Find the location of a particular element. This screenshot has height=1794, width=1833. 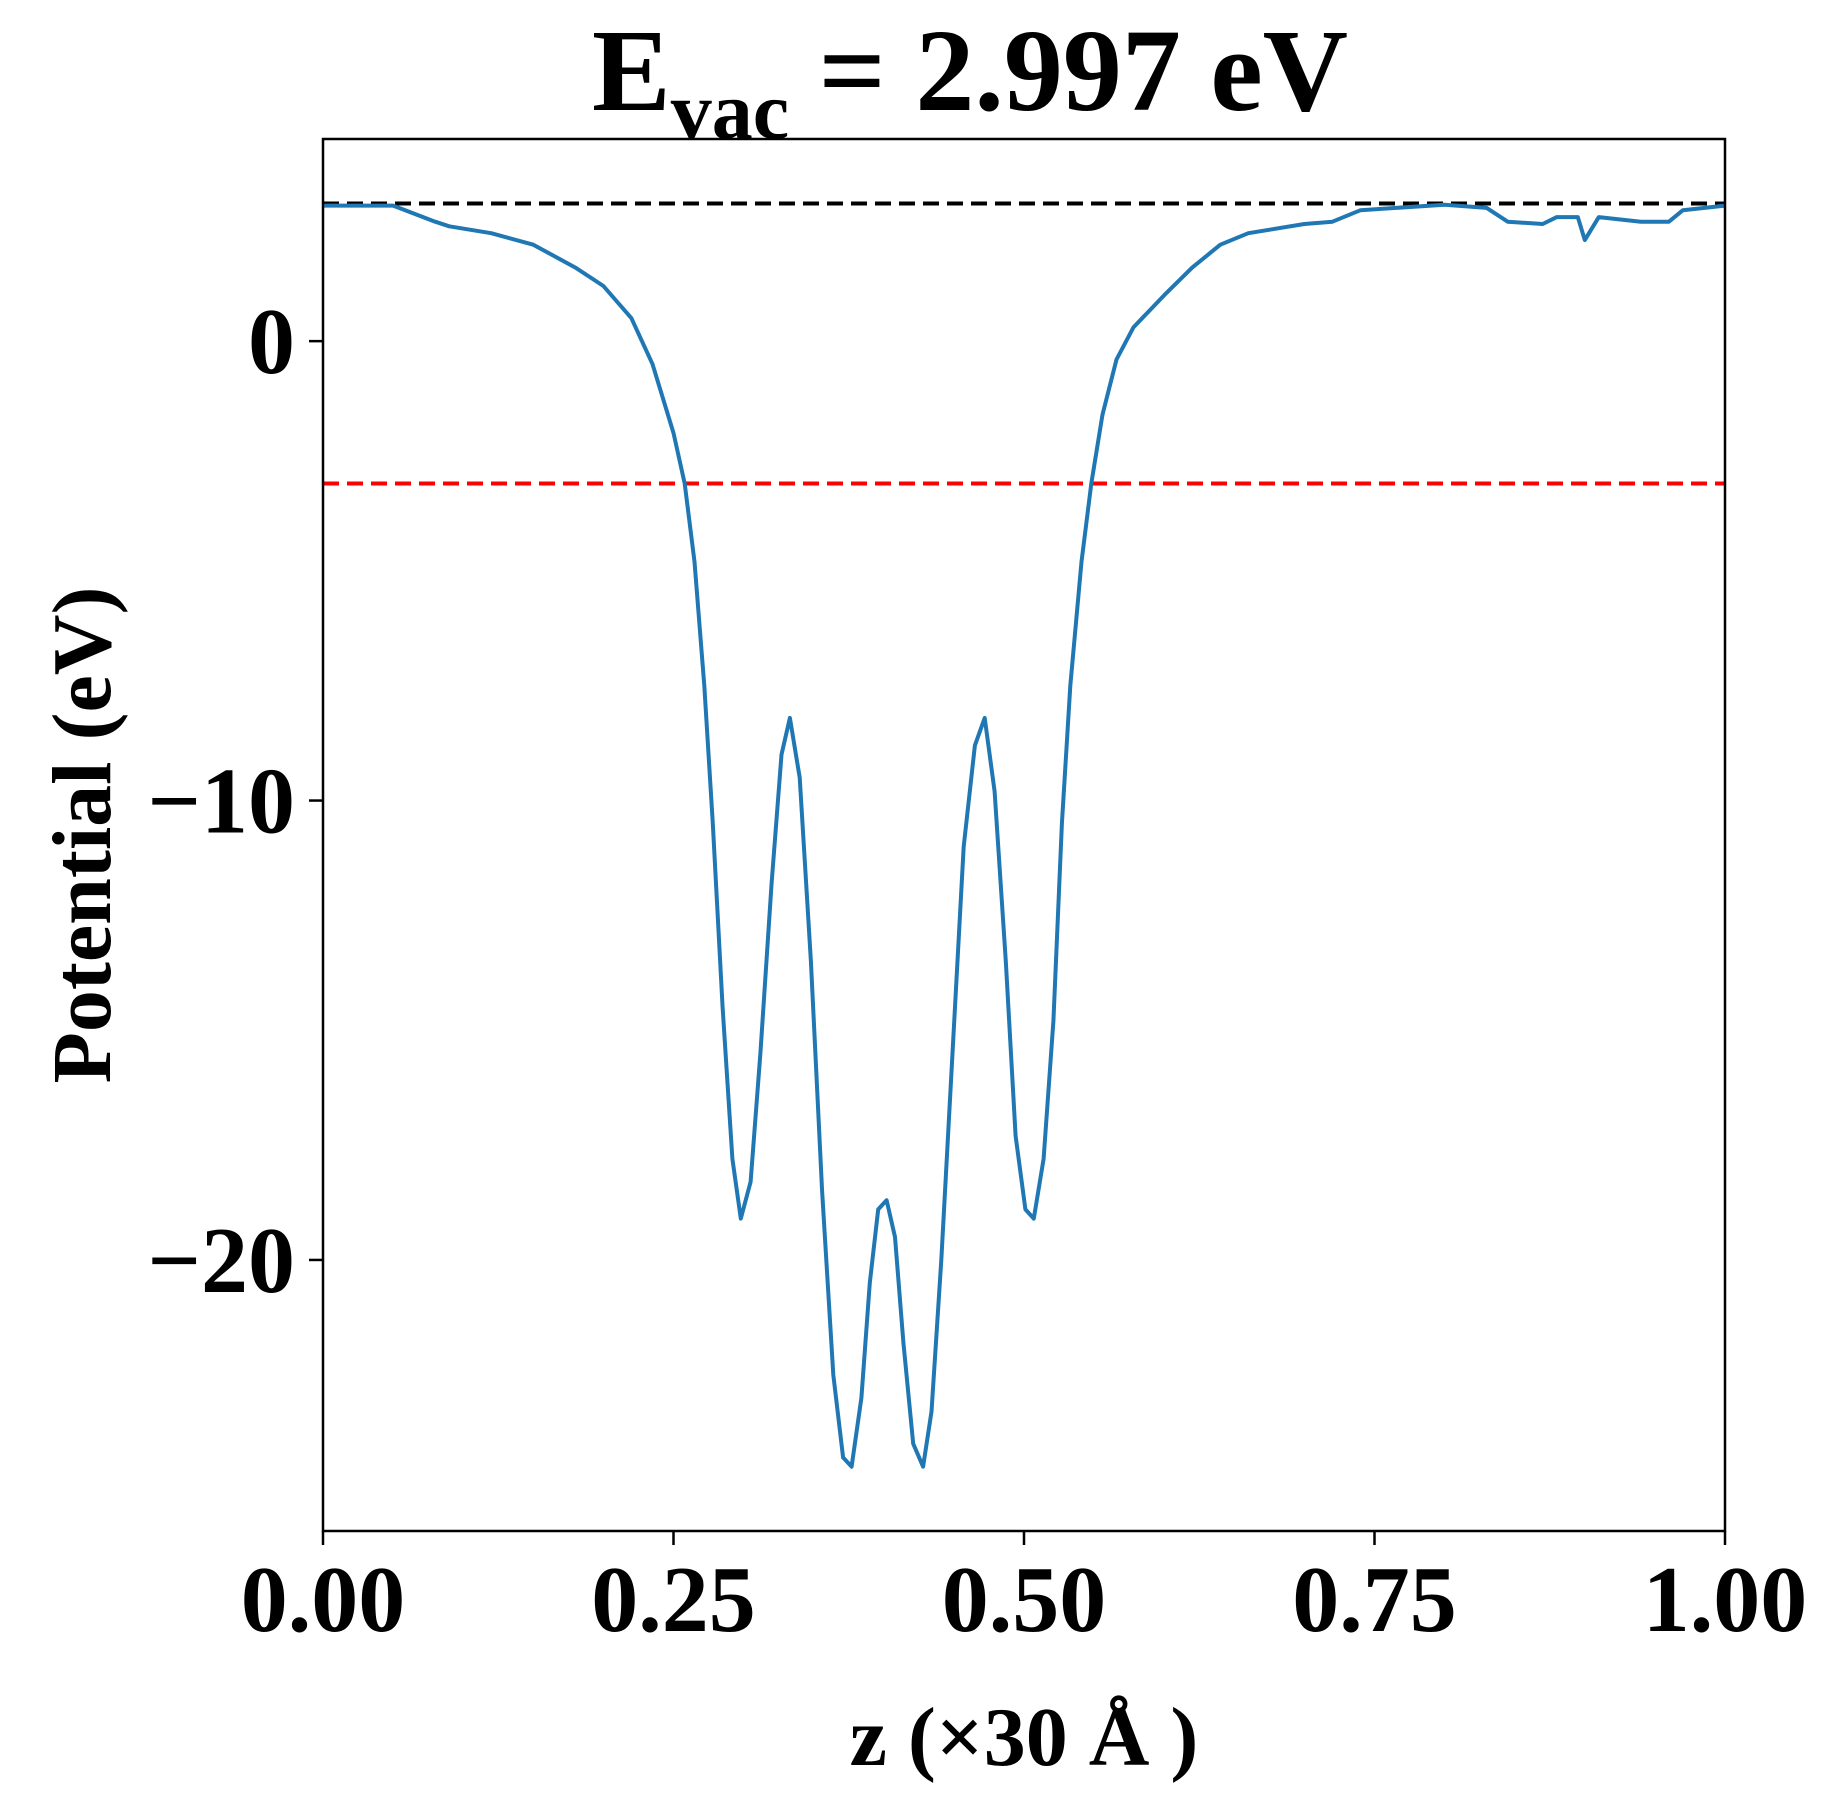

x-axis-label: z (×30 Å ) is located at coordinates (1024, 1737).